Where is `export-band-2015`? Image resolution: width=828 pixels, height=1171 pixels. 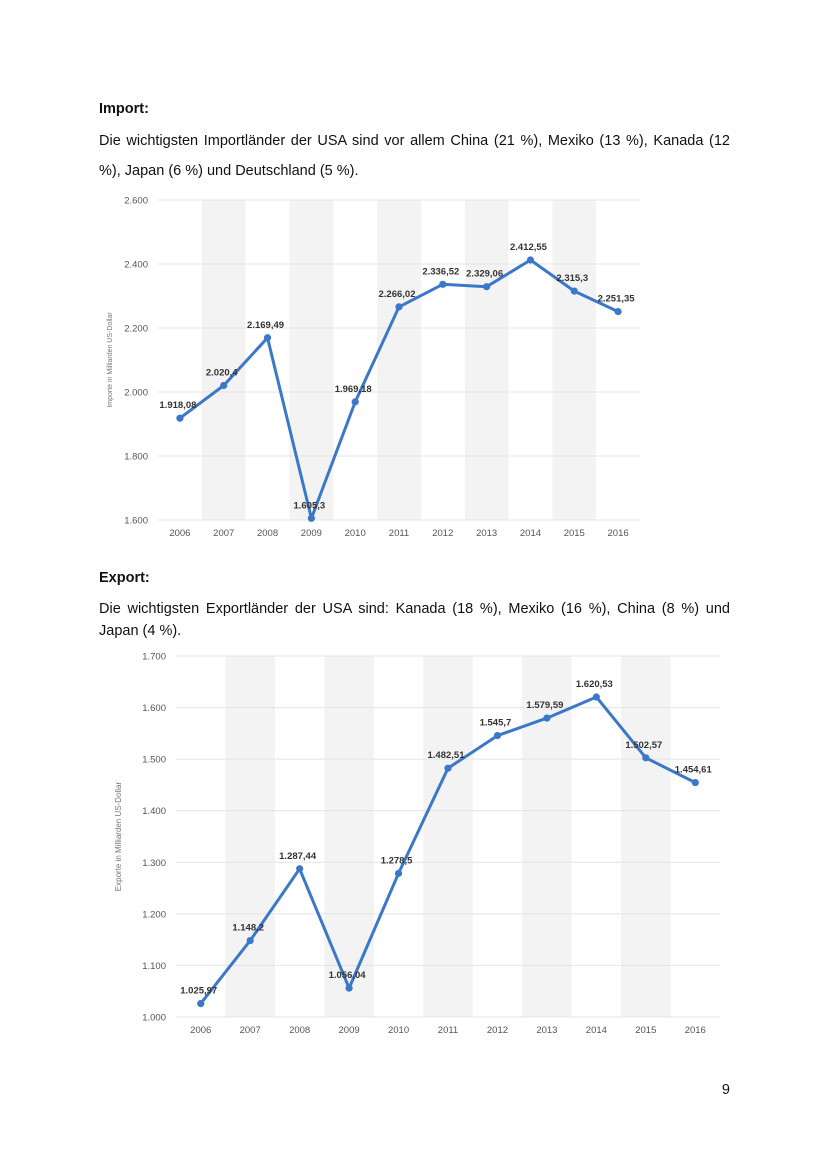 export-band-2015 is located at coordinates (646, 836).